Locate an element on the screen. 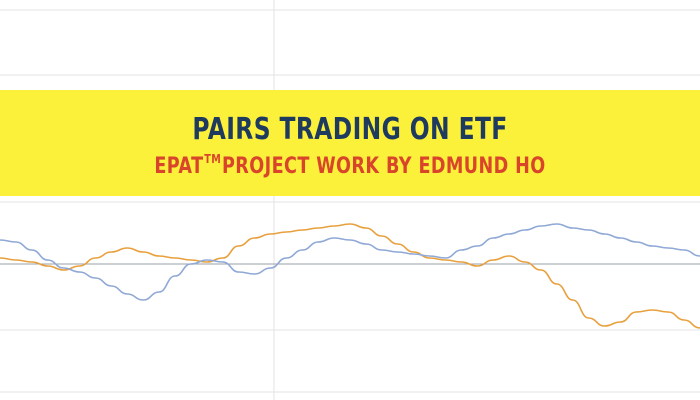  page-title: PAIRS TRADING ON ETF is located at coordinates (350, 129).